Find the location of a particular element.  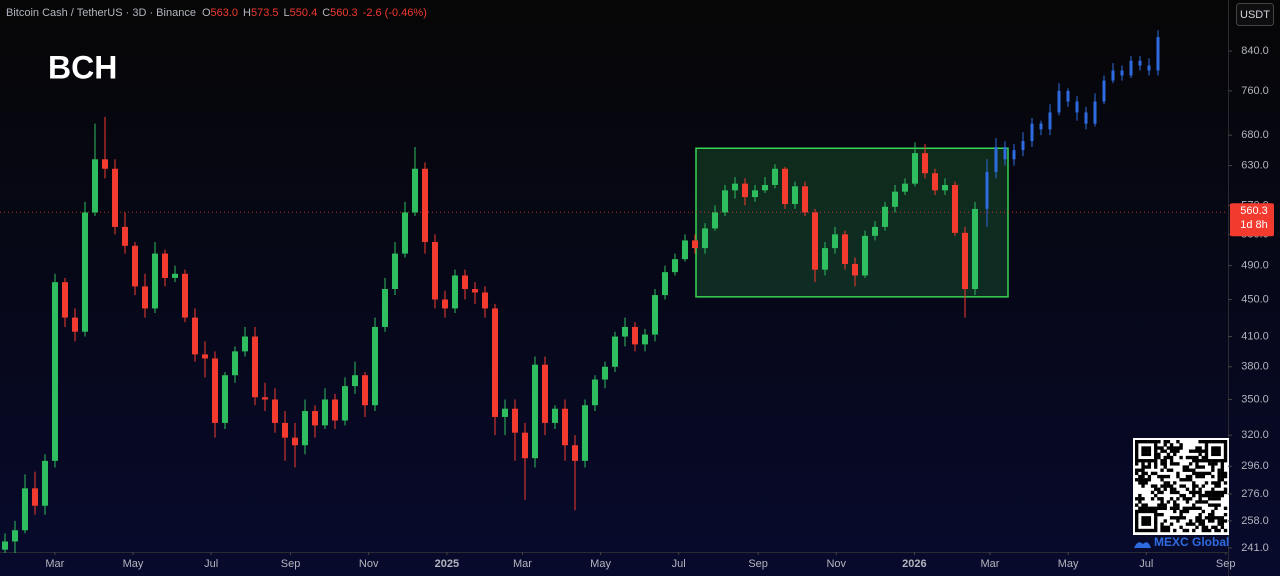

x-tick-label: Nov is located at coordinates (369, 564).